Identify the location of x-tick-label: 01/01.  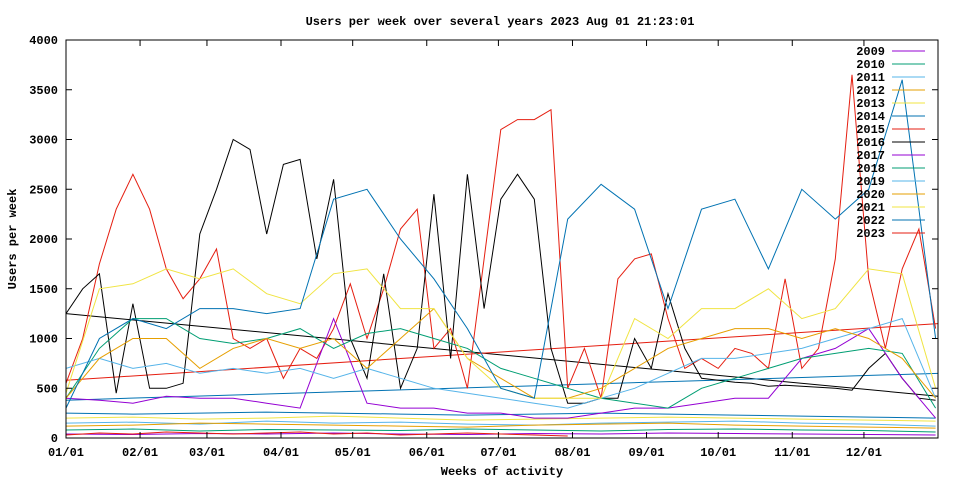
(66, 453).